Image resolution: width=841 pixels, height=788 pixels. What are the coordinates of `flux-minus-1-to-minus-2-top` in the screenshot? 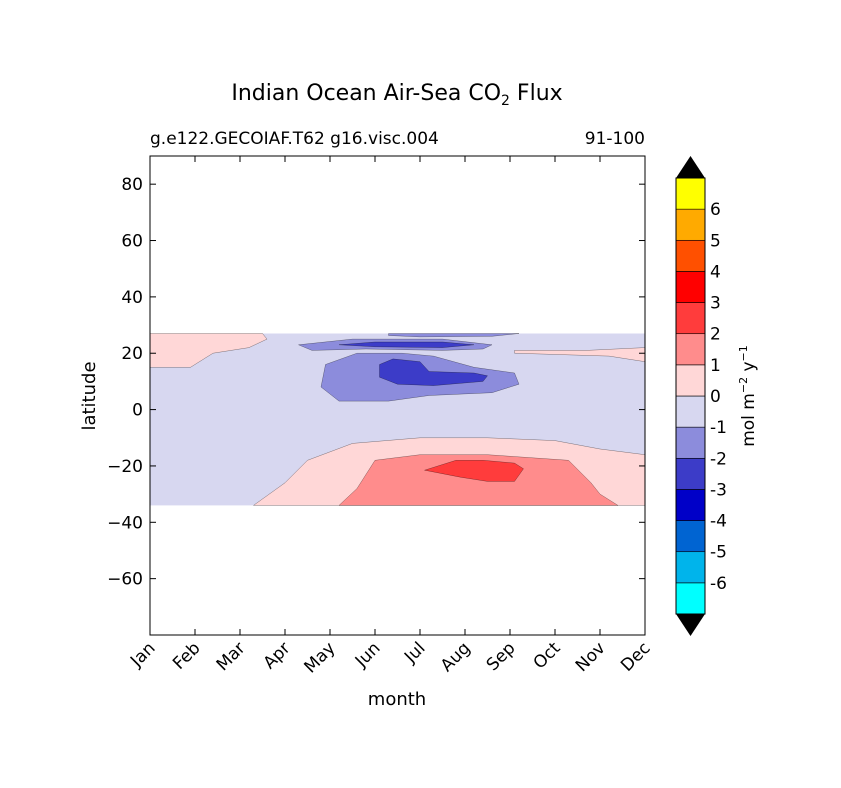 It's located at (454, 335).